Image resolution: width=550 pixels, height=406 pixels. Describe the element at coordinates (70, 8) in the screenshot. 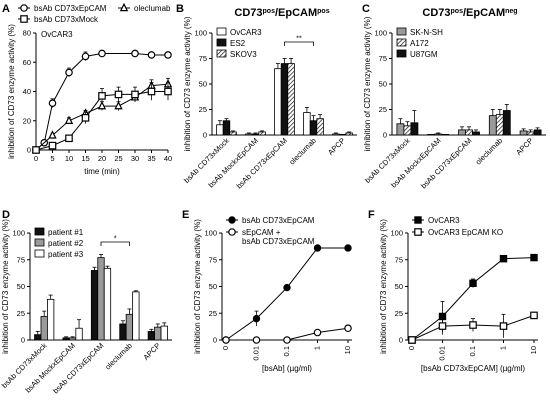

I see `legend-label: bsAb CD73xEpCAM` at that location.